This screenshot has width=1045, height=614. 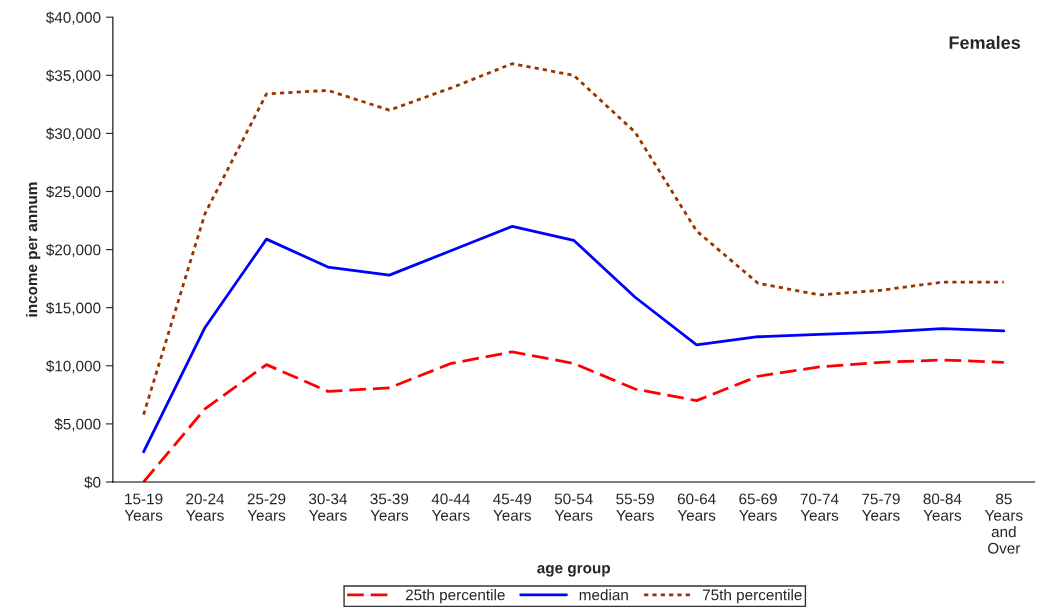 What do you see at coordinates (573, 507) in the screenshot?
I see `x-tick-label: 50-54 Years` at bounding box center [573, 507].